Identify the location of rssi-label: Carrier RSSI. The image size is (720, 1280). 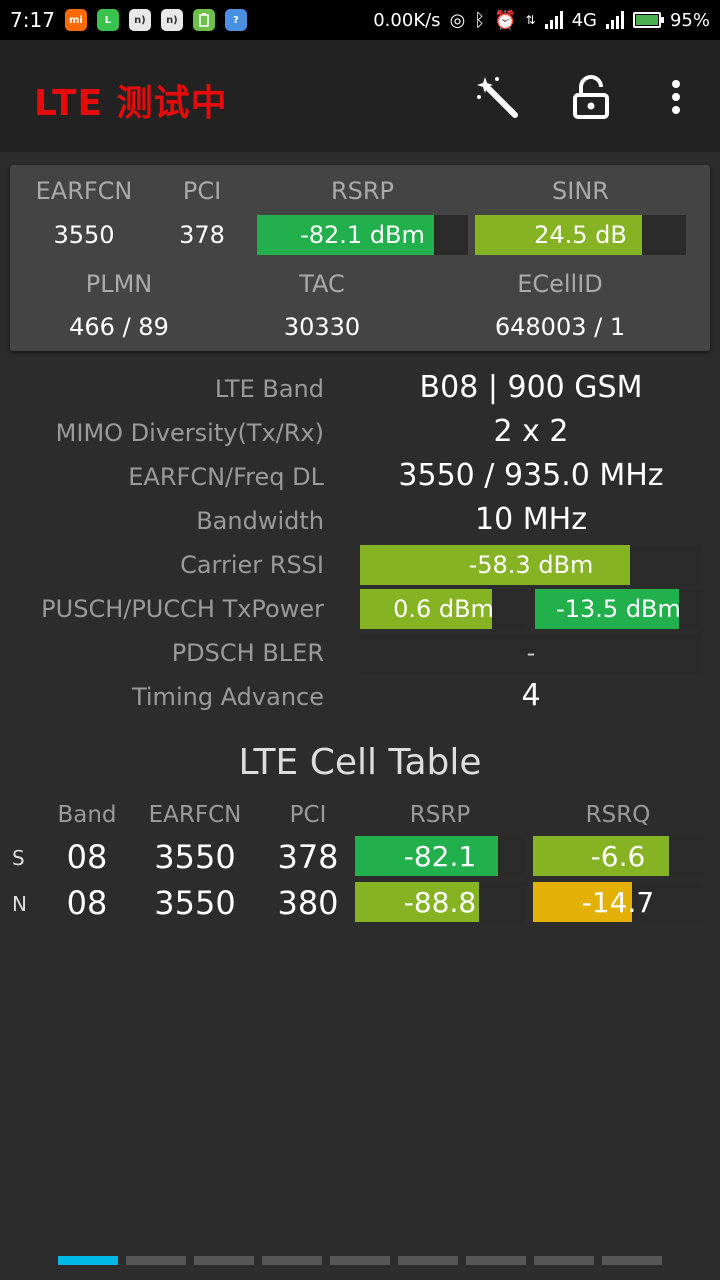
(252, 565).